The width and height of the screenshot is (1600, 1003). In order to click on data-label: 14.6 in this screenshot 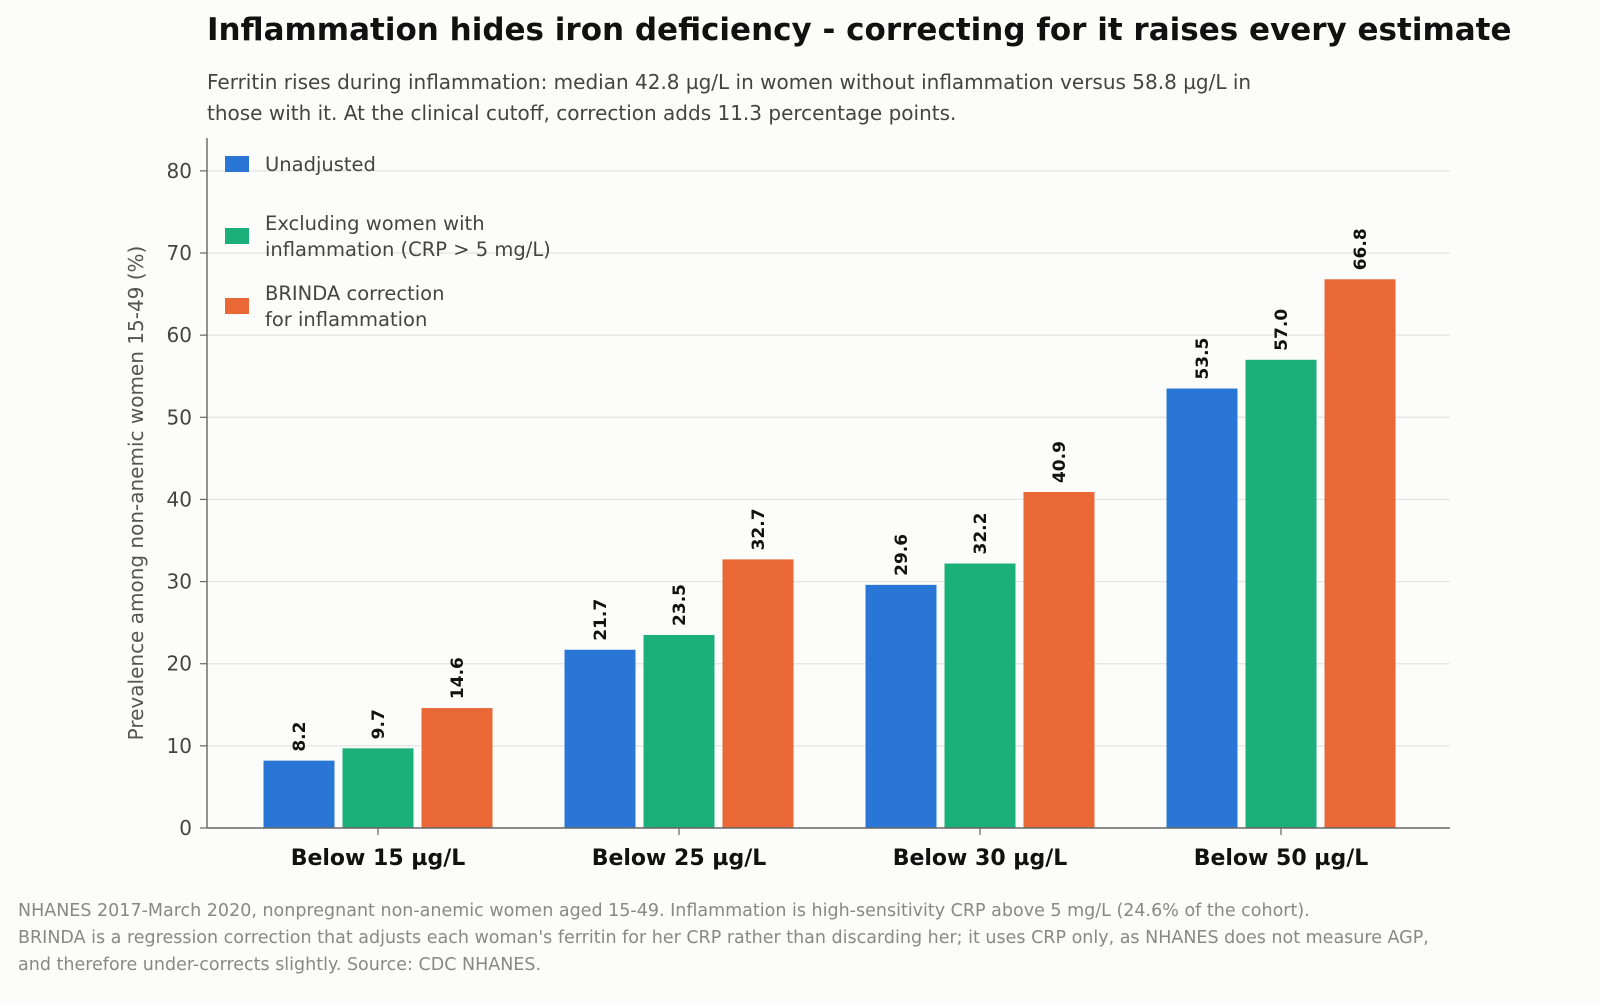, I will do `click(458, 678)`.